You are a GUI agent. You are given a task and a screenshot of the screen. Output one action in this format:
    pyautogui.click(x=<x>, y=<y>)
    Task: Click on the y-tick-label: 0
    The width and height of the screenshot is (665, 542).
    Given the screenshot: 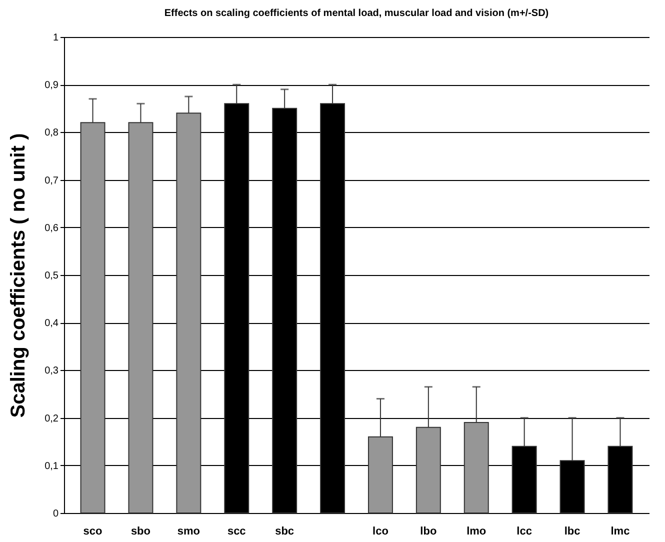 What is the action you would take?
    pyautogui.click(x=55, y=514)
    